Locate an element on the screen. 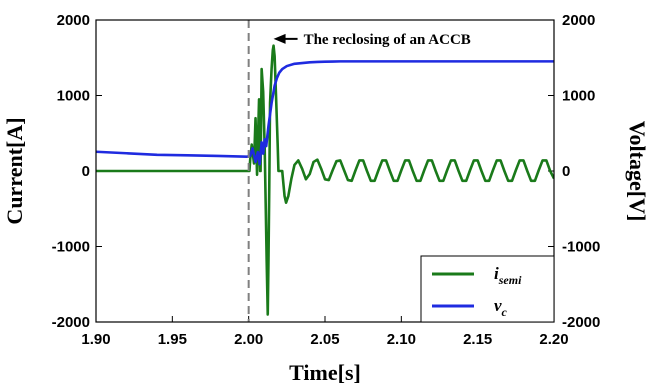  legend-label-isemi: isemi is located at coordinates (508, 275).